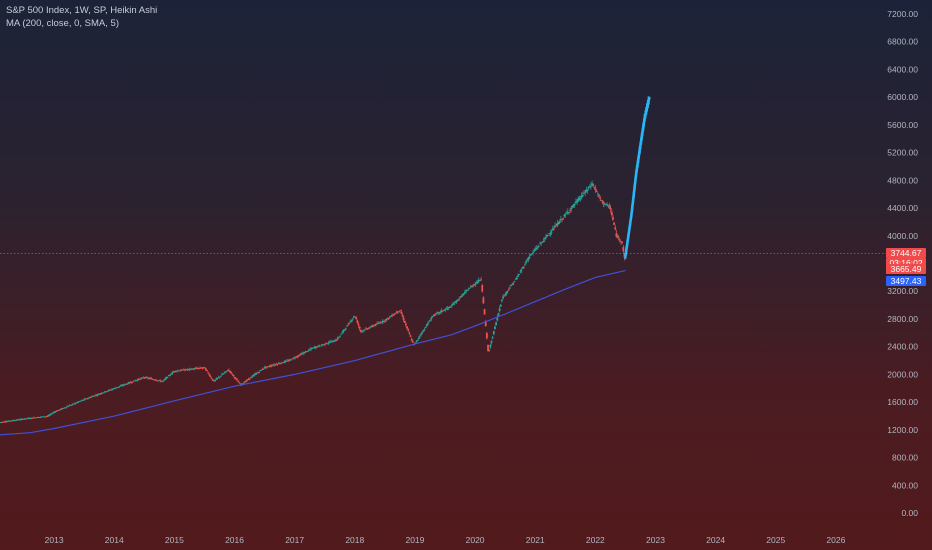  Describe the element at coordinates (62, 23) in the screenshot. I see `indicator-label: MA (200, close, 0, SMA, 5)` at that location.